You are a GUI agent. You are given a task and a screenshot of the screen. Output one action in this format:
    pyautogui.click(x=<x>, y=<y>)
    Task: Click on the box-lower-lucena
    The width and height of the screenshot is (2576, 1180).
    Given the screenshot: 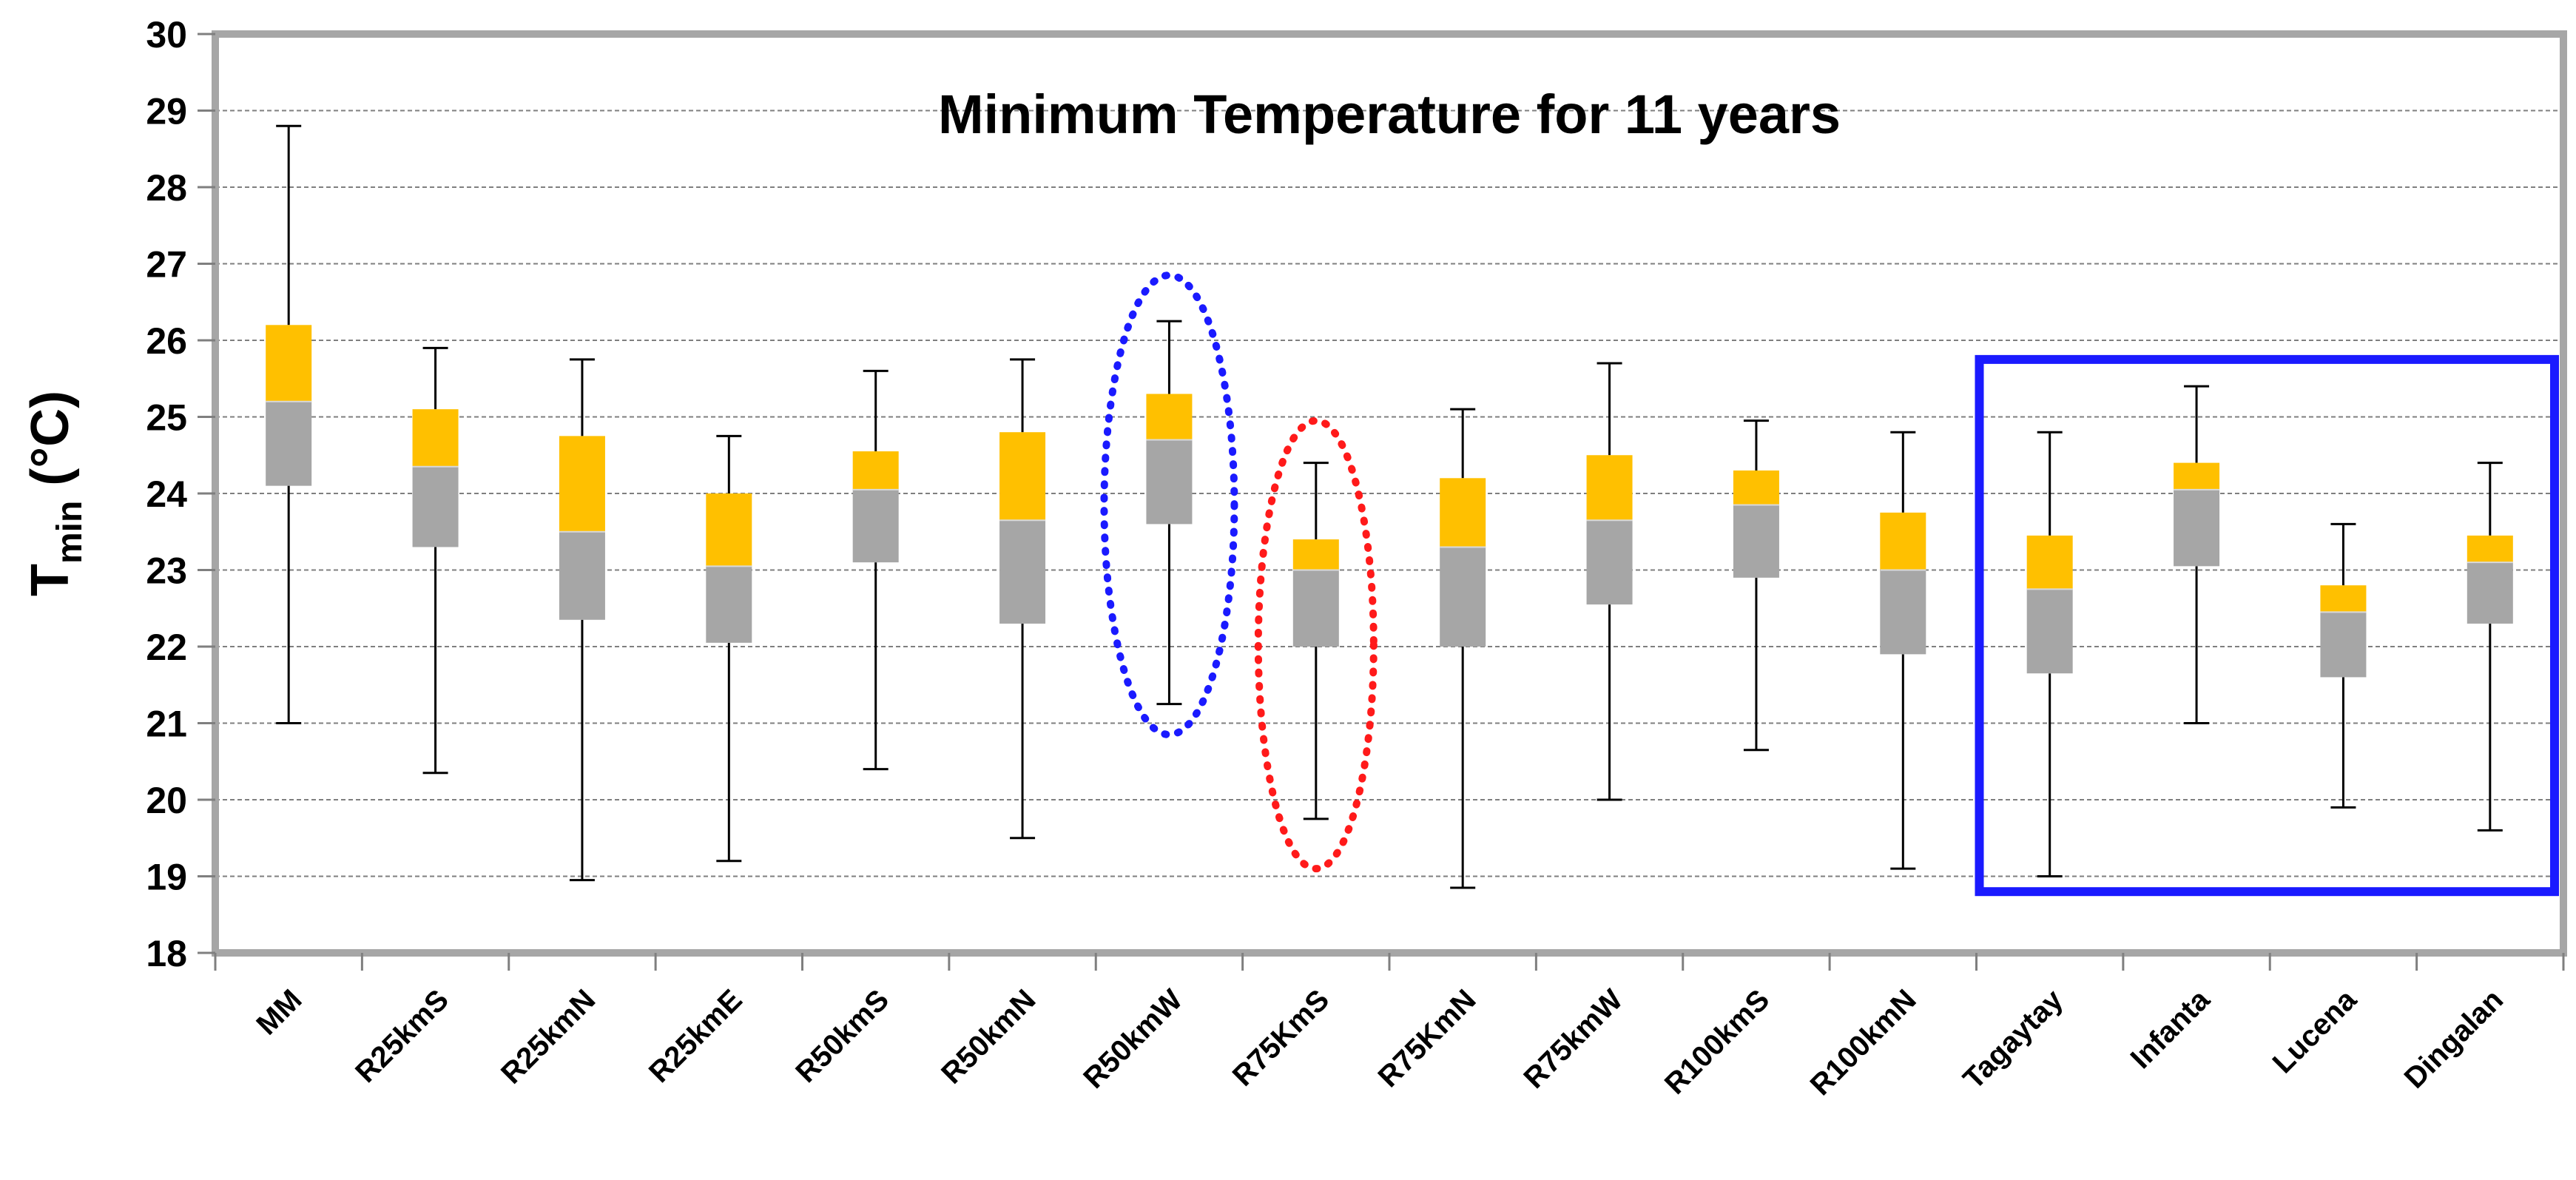 What is the action you would take?
    pyautogui.click(x=2343, y=645)
    